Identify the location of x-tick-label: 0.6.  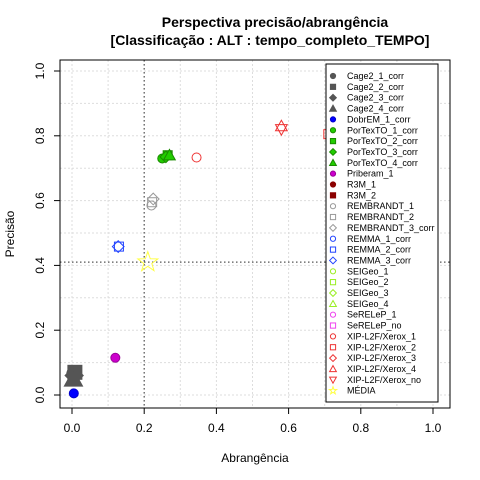
(288, 428).